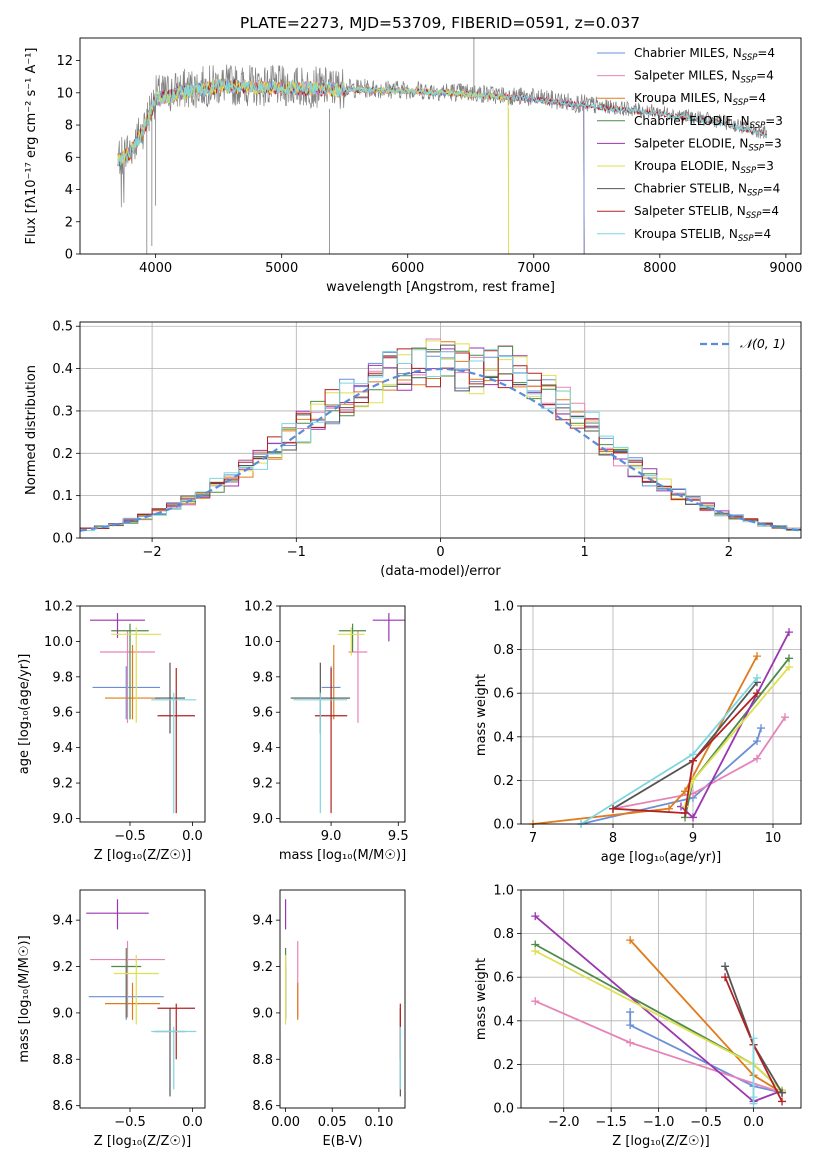 The width and height of the screenshot is (819, 1170). What do you see at coordinates (347, 713) in the screenshot?
I see `age-vs-mass-plot-area` at bounding box center [347, 713].